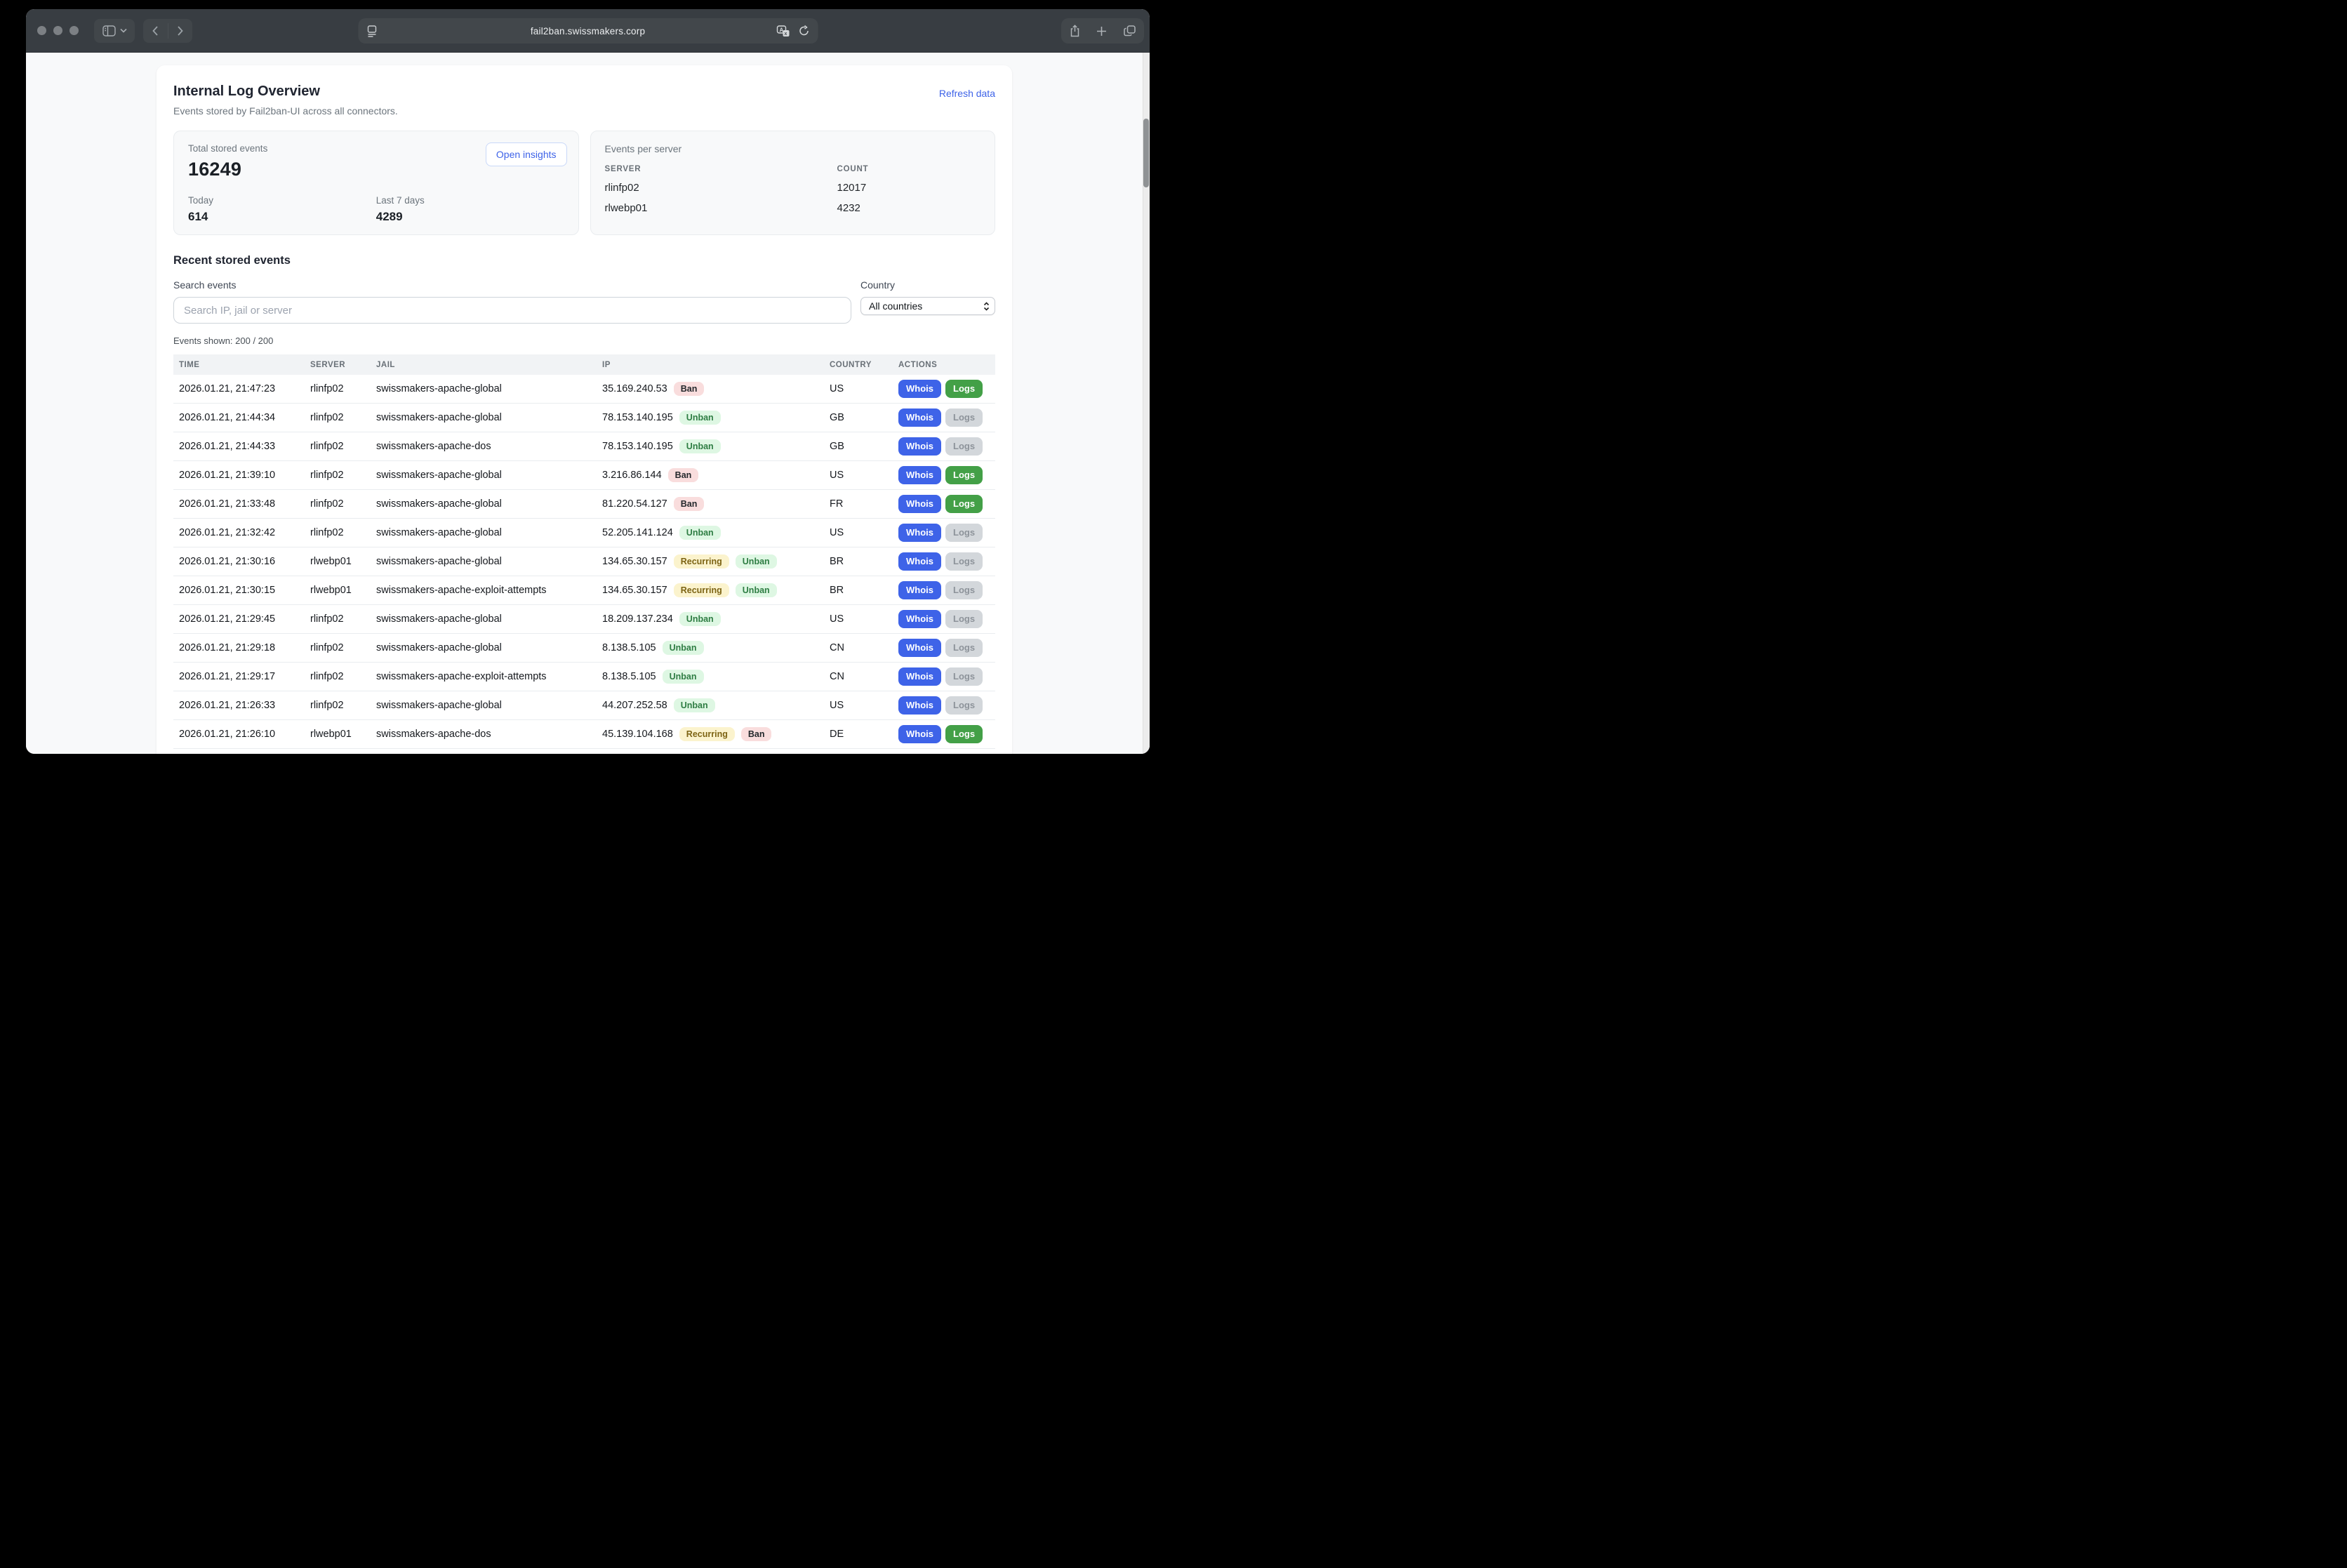  I want to click on ip-address: 52.205.141.124, so click(637, 532).